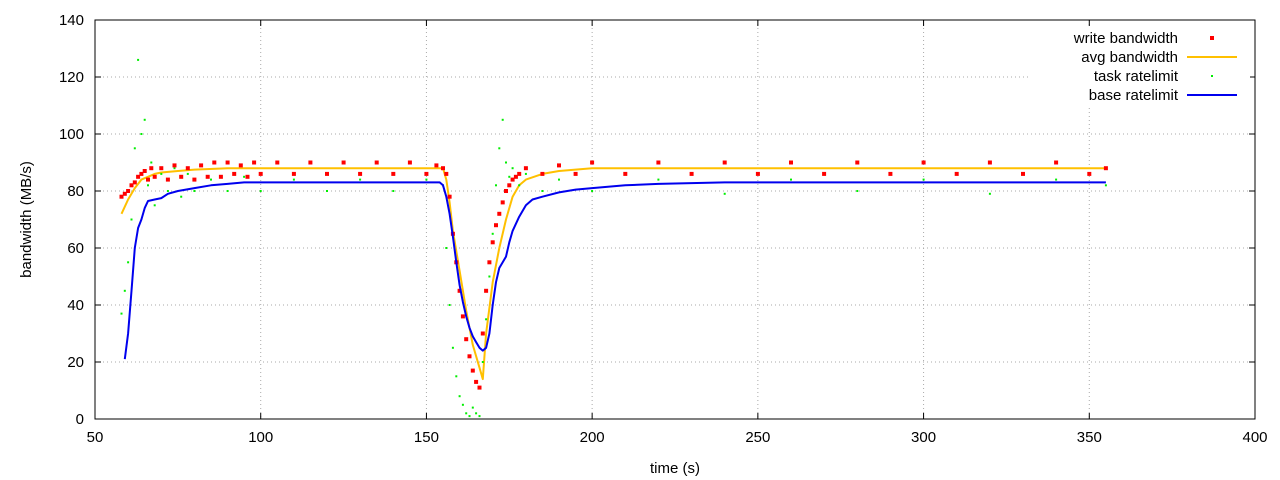 This screenshot has height=480, width=1280. Describe the element at coordinates (1212, 38) in the screenshot. I see `legend-swatch-write-bandwidth` at that location.